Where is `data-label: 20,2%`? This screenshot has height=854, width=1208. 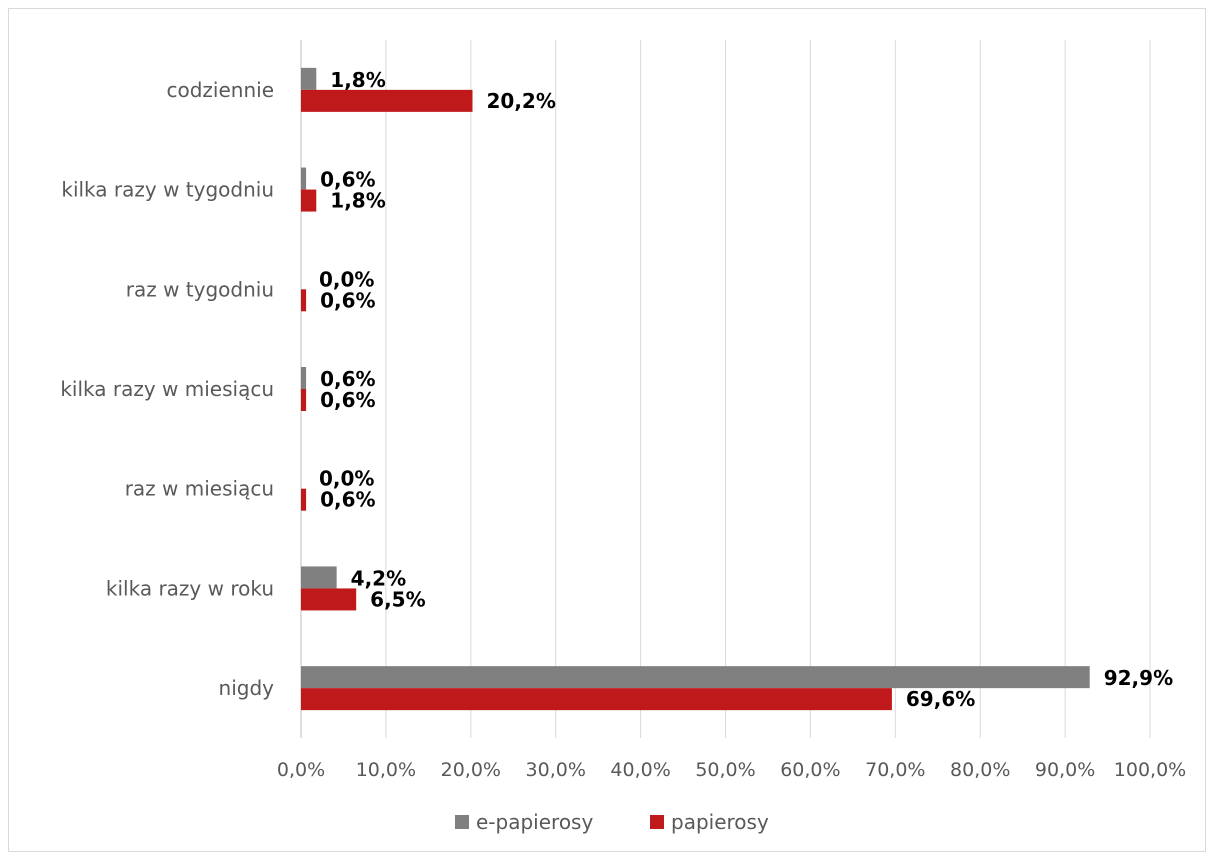 data-label: 20,2% is located at coordinates (520, 101).